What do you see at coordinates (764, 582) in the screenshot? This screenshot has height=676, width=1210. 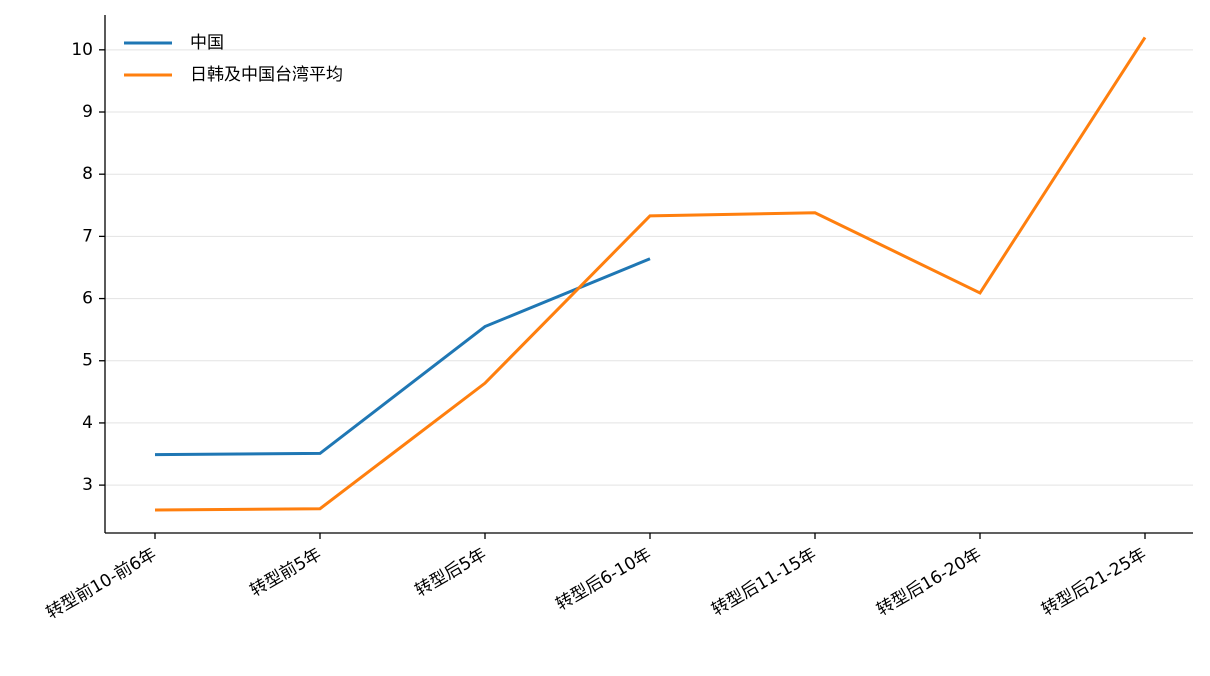 I see `x-tick-label: 转型后11-15年` at bounding box center [764, 582].